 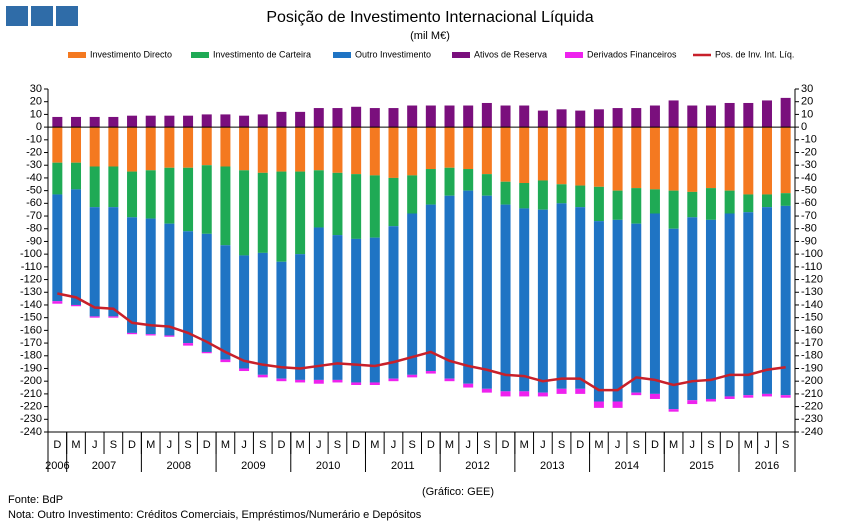 What do you see at coordinates (178, 466) in the screenshot?
I see `year-label: 2008` at bounding box center [178, 466].